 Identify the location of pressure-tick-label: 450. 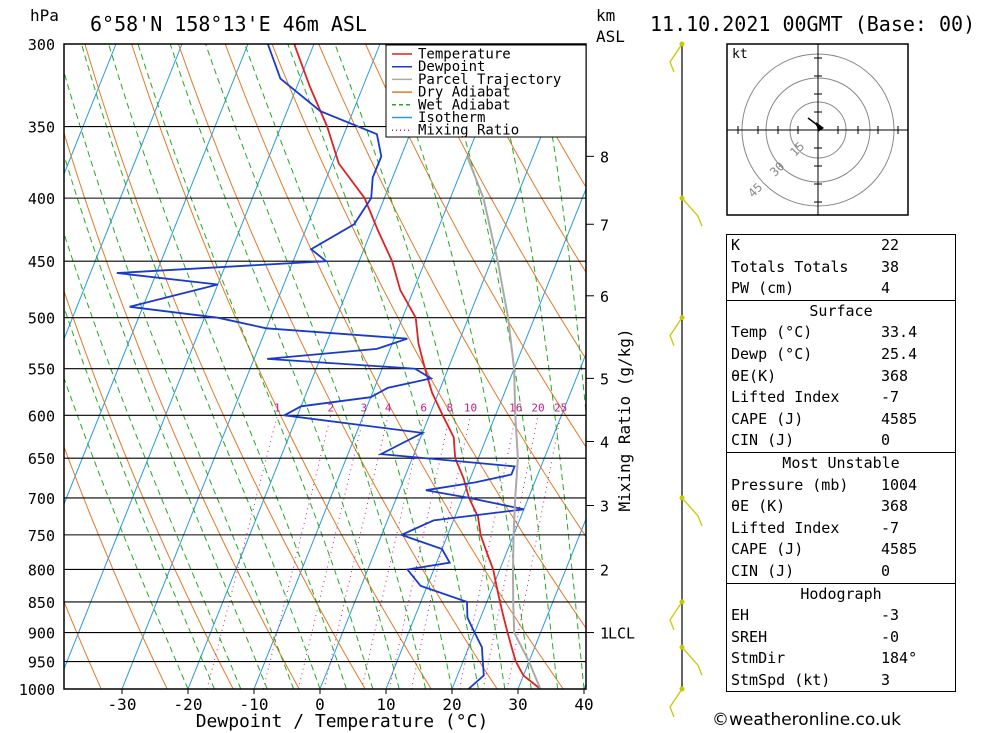
(41, 262).